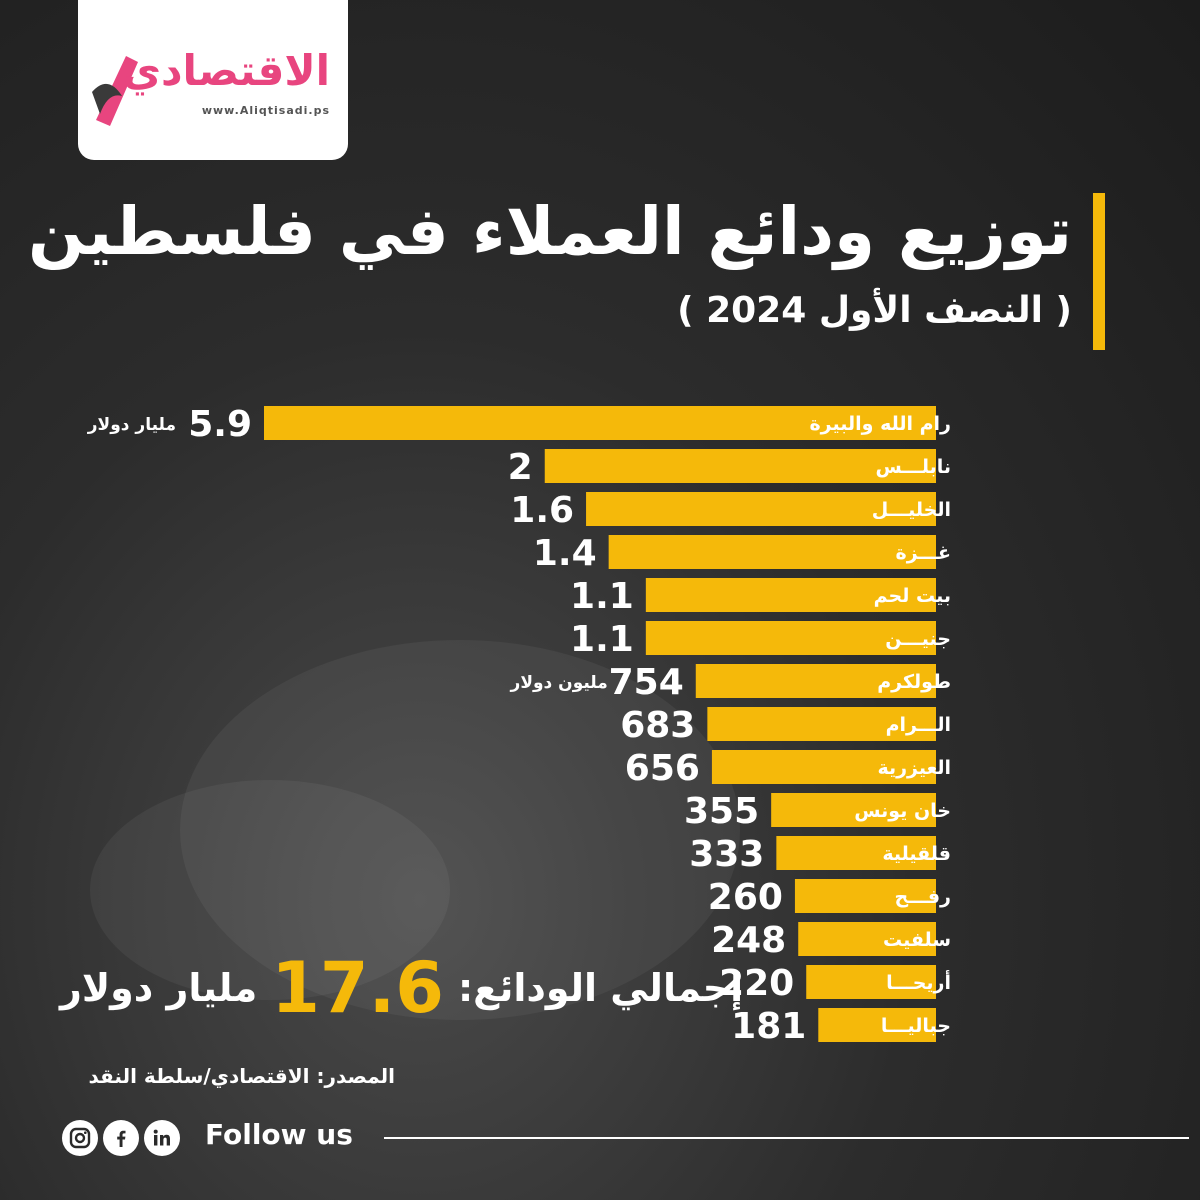 The height and width of the screenshot is (1200, 1200). Describe the element at coordinates (874, 310) in the screenshot. I see `page-subtitle: ( النصف الأول 2024 )` at that location.